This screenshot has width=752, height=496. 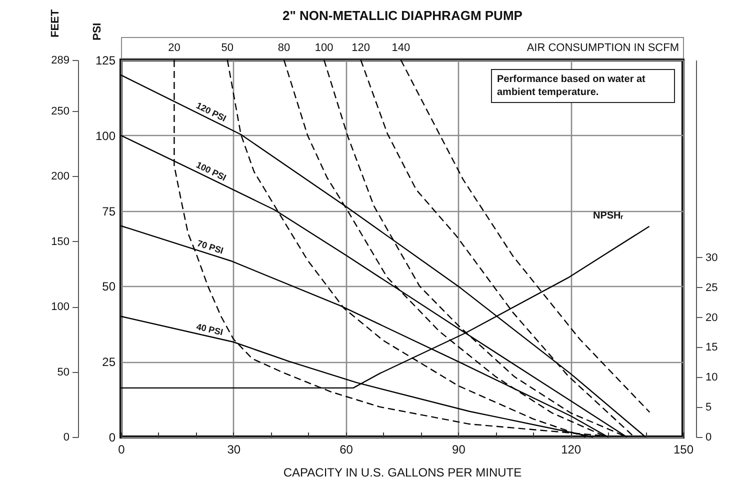 What do you see at coordinates (402, 473) in the screenshot?
I see `x-axis-title: CAPACITY IN U.S. GALLONS PER MINUTE` at bounding box center [402, 473].